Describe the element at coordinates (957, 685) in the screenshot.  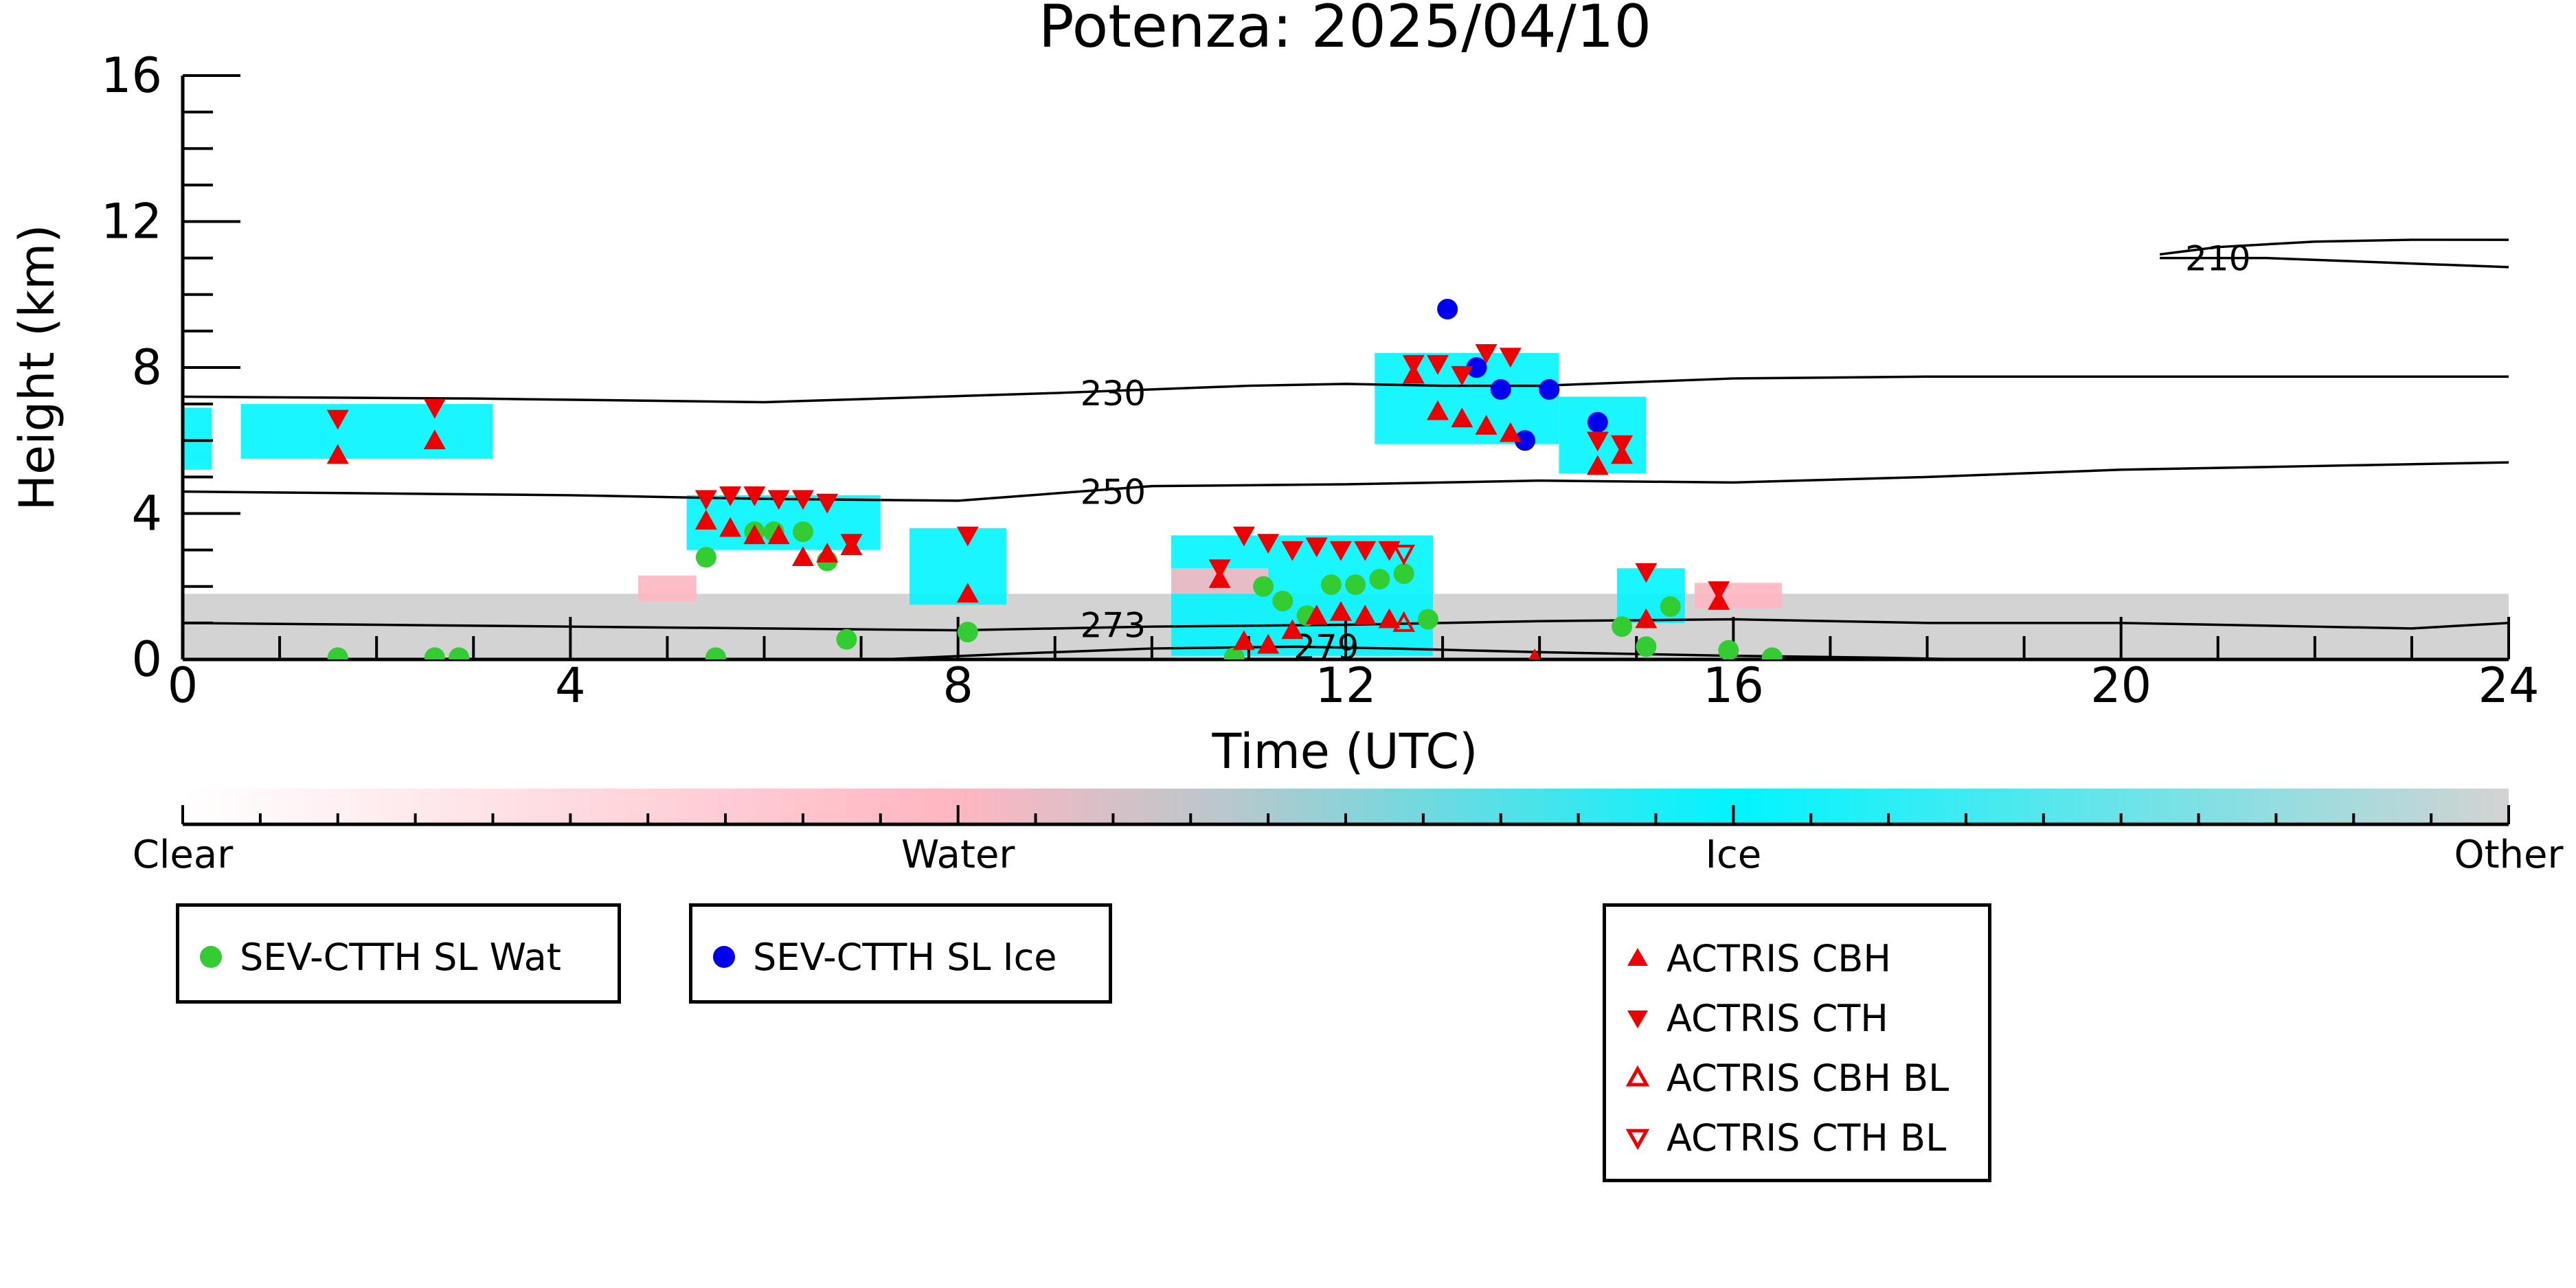
I see `x-tick-label: 8` at that location.